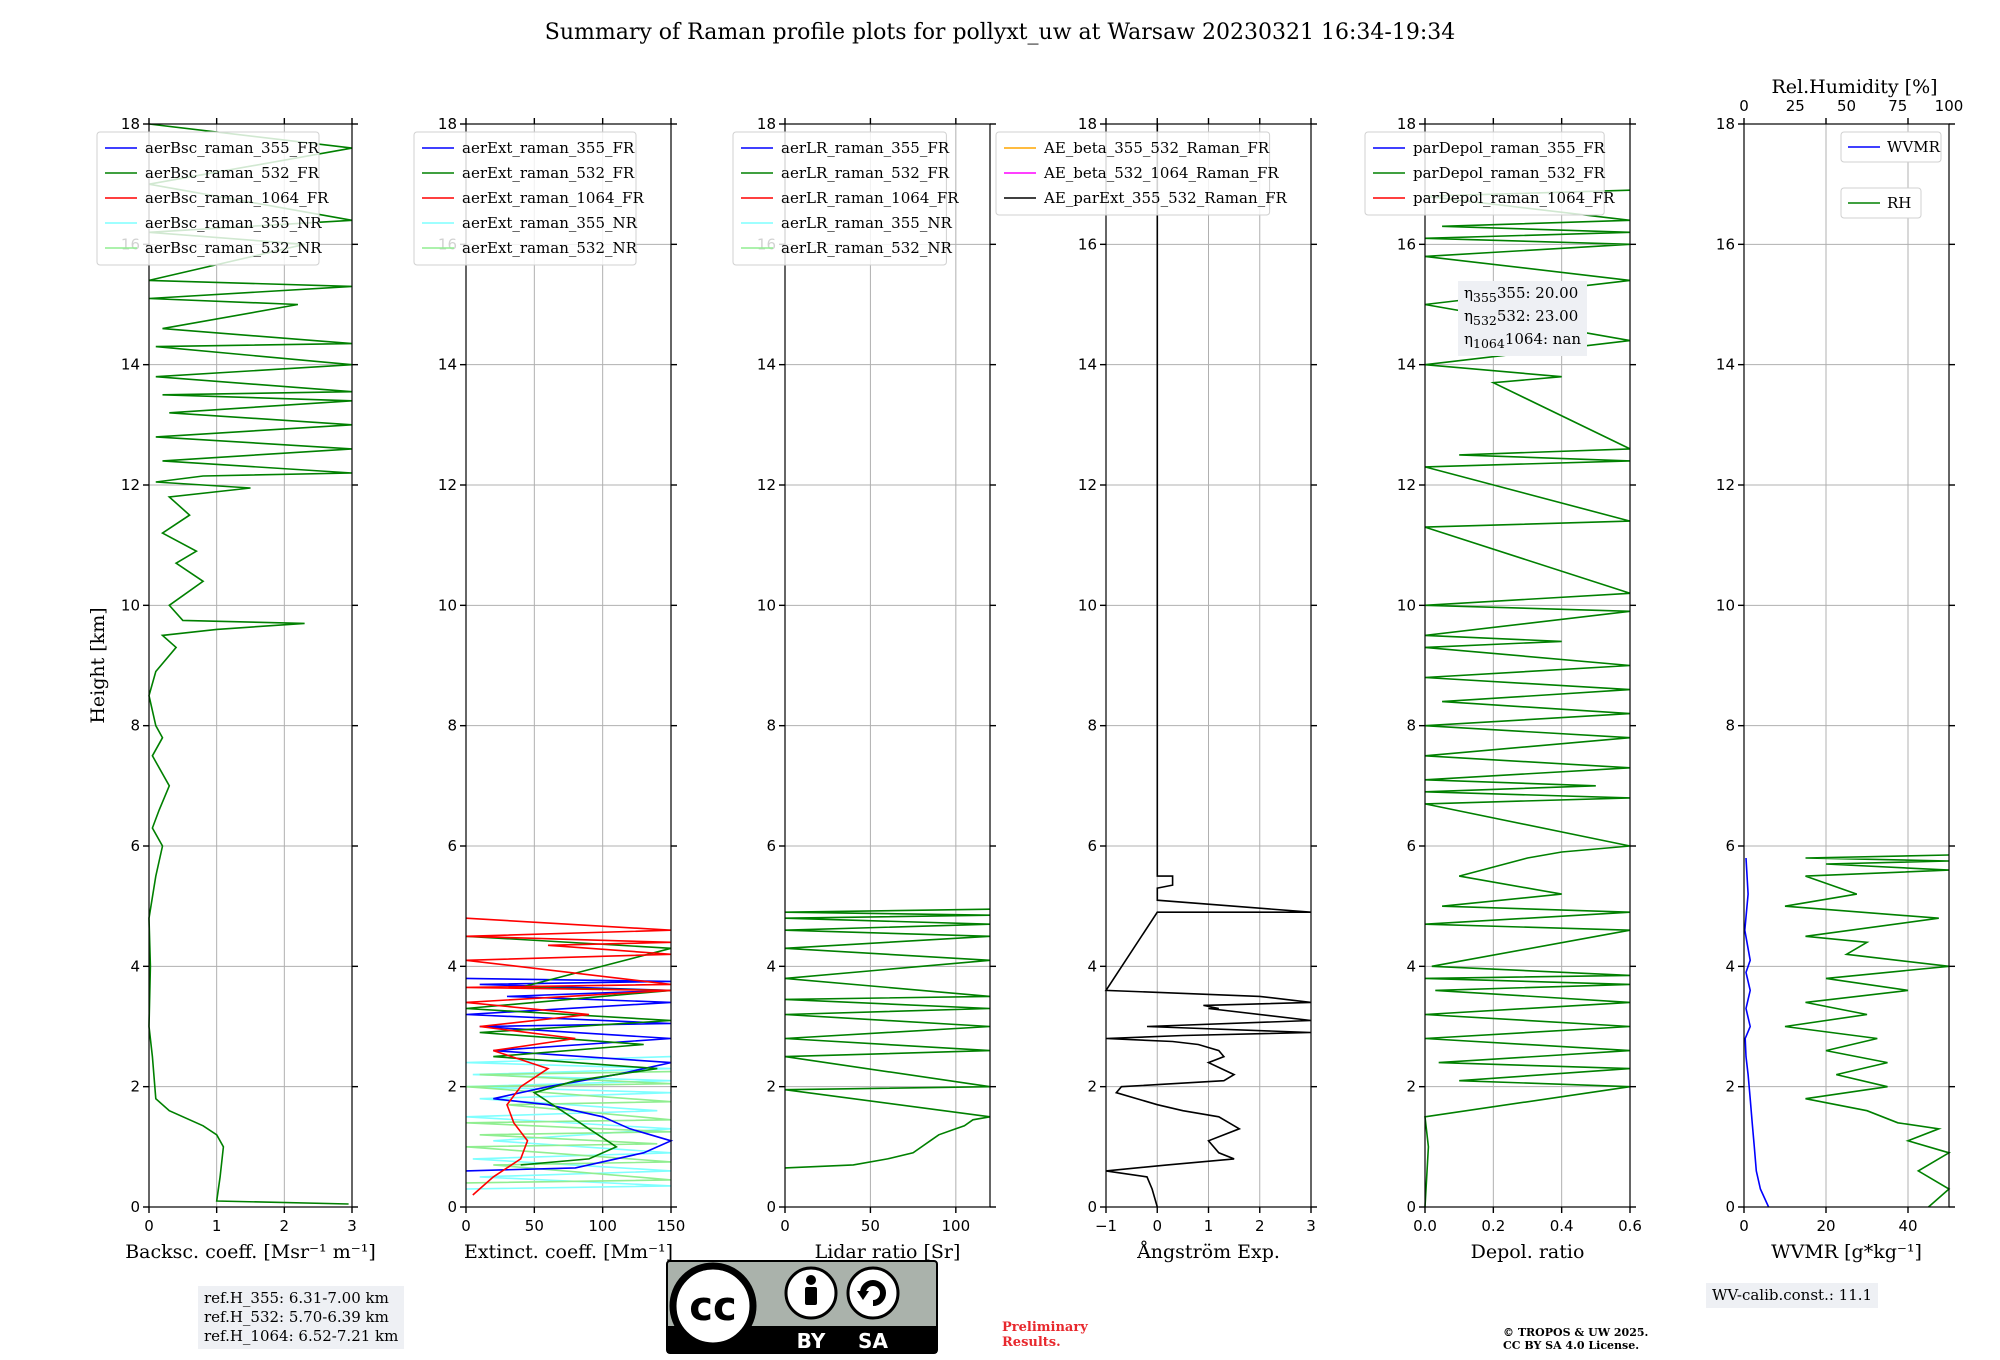 This screenshot has width=2000, height=1360. What do you see at coordinates (870, 198) in the screenshot?
I see `legend-label: aerLR_raman_1064_FR` at bounding box center [870, 198].